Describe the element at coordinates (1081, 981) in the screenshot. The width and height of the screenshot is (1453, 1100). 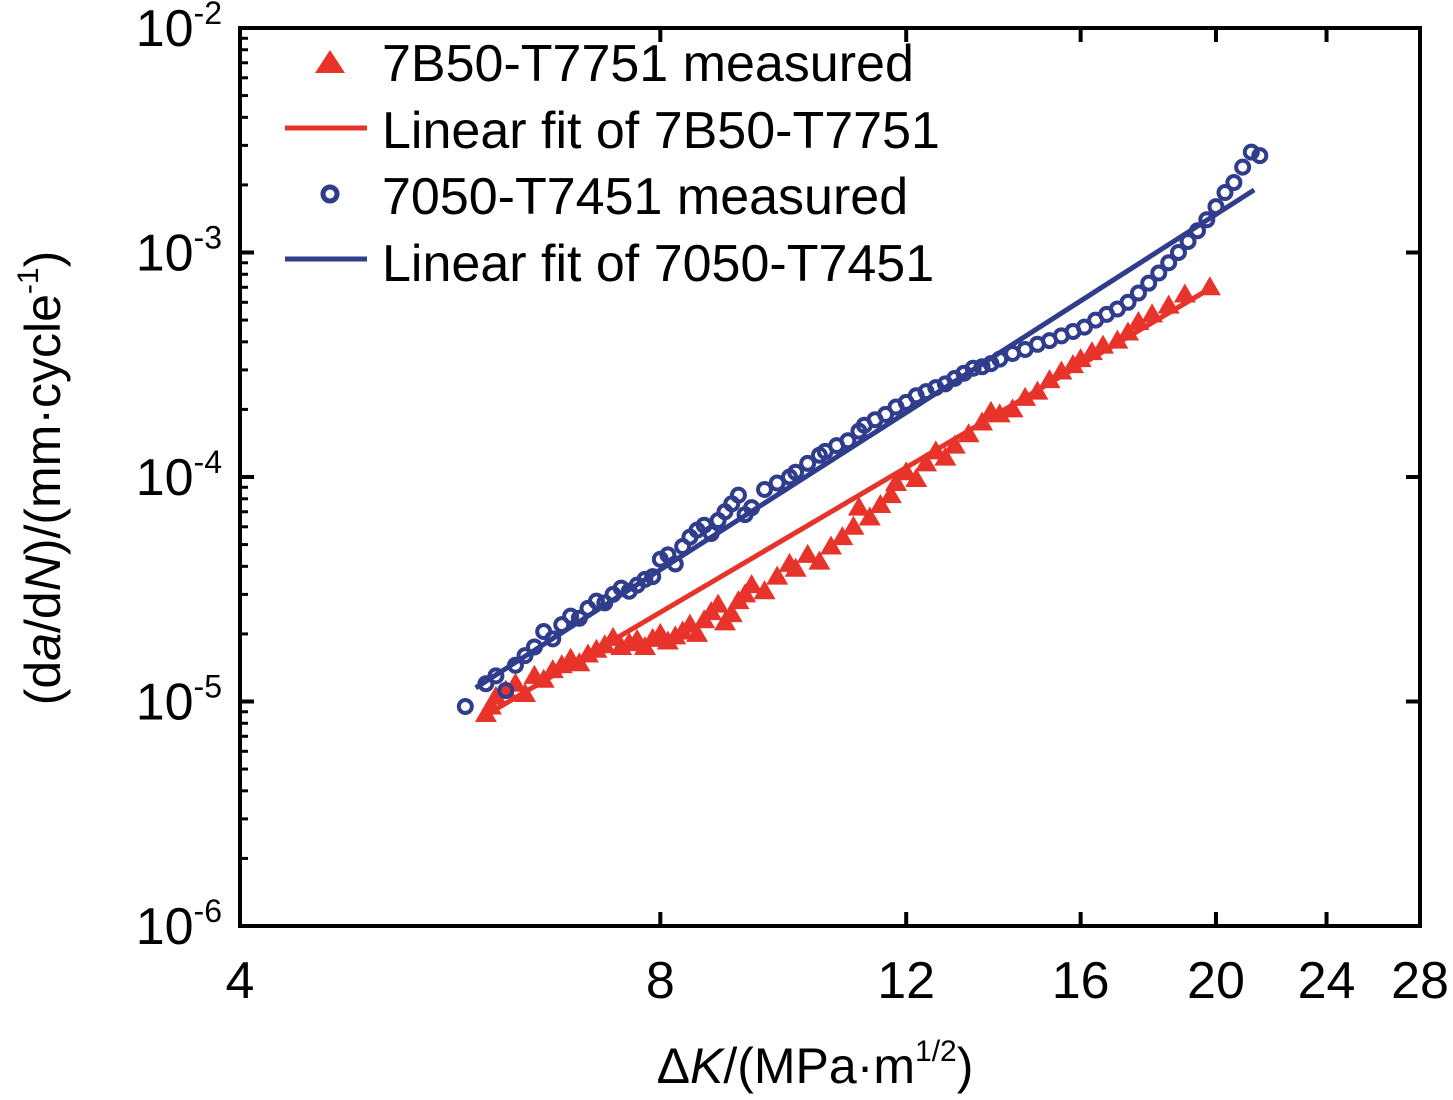
I see `x-tick-label: 16` at that location.